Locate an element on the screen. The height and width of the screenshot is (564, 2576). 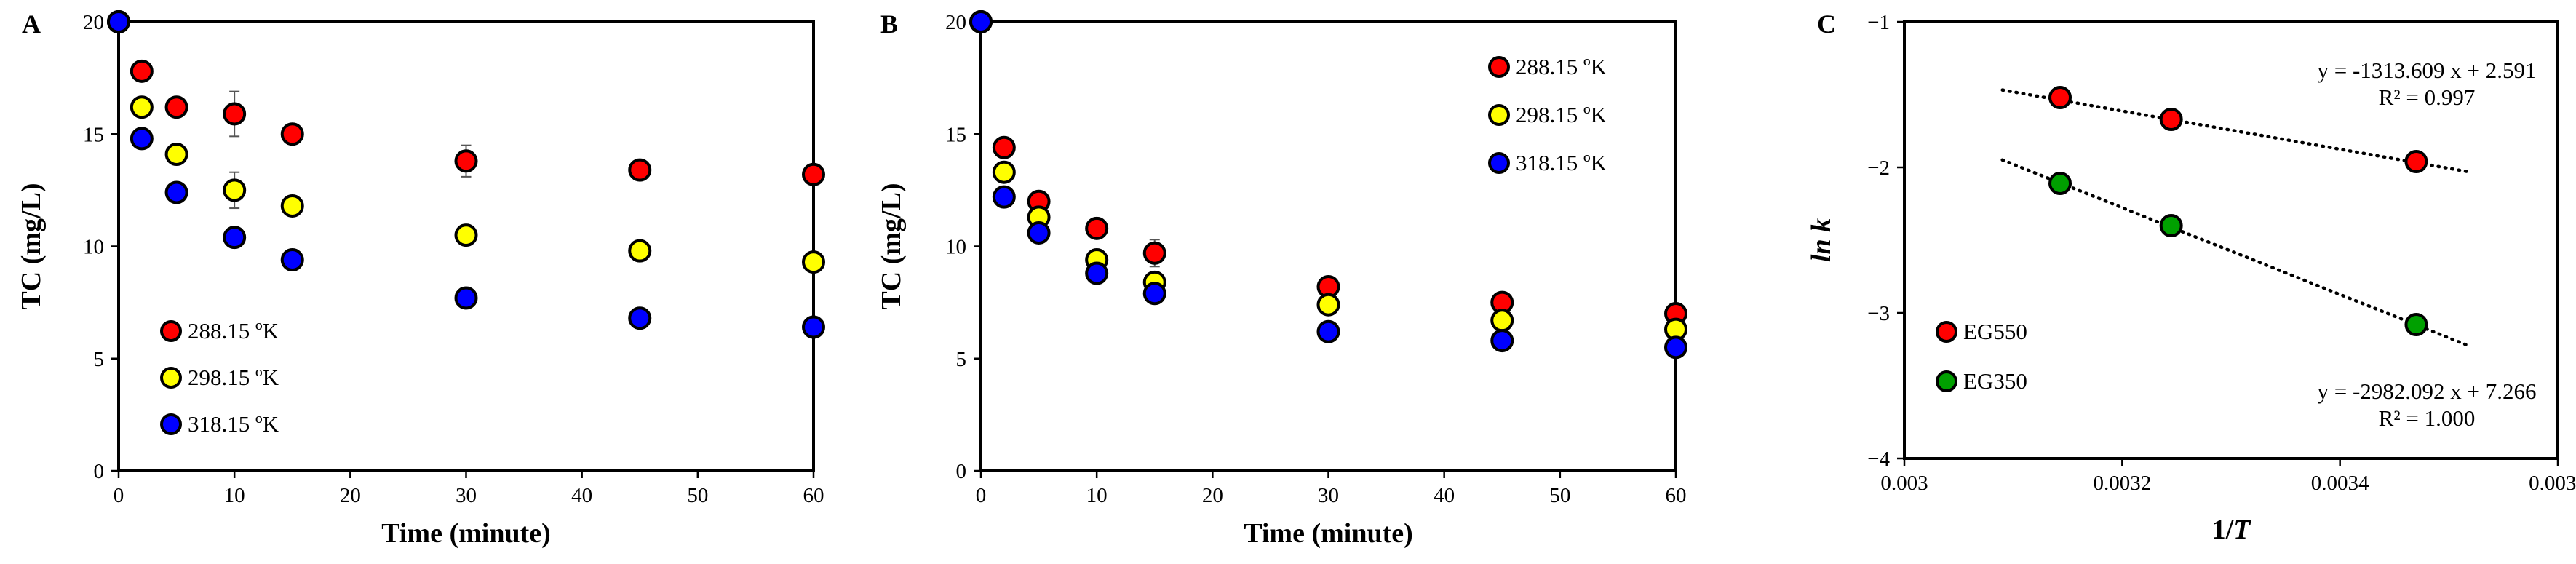
x-tick-label: 0.0036 is located at coordinates (2552, 483).